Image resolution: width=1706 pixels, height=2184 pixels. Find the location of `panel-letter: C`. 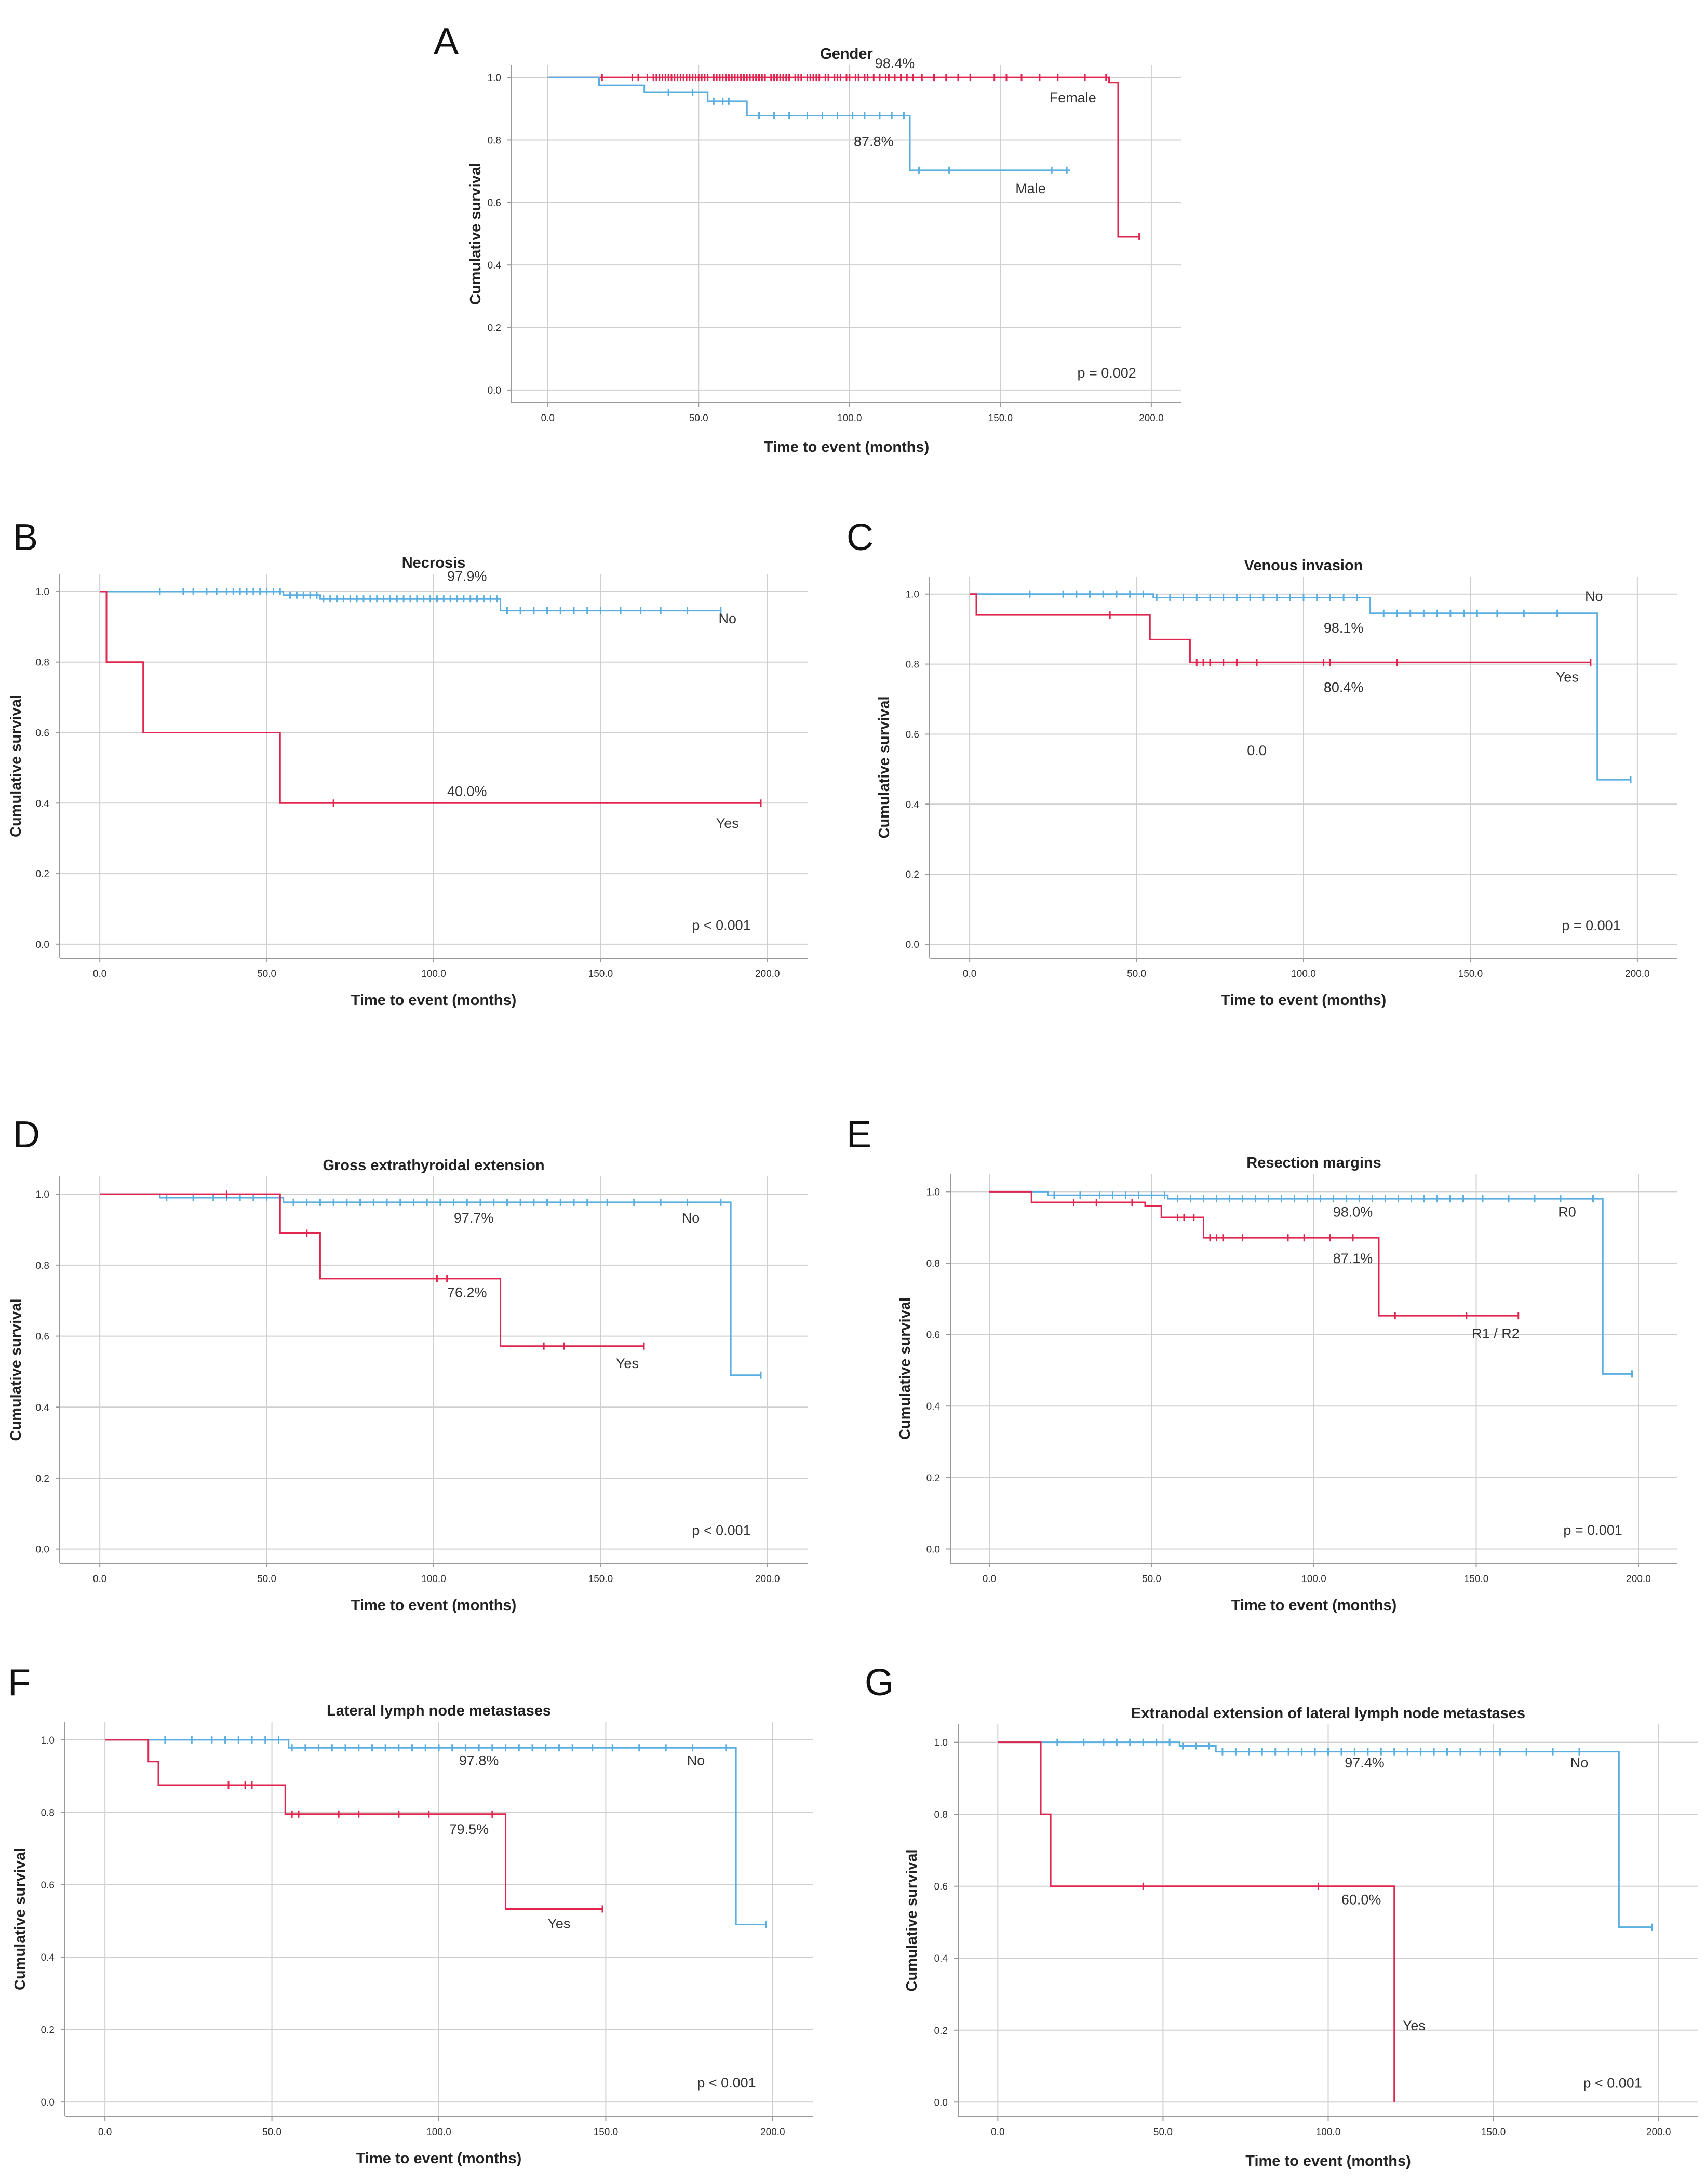

panel-letter: C is located at coordinates (861, 537).